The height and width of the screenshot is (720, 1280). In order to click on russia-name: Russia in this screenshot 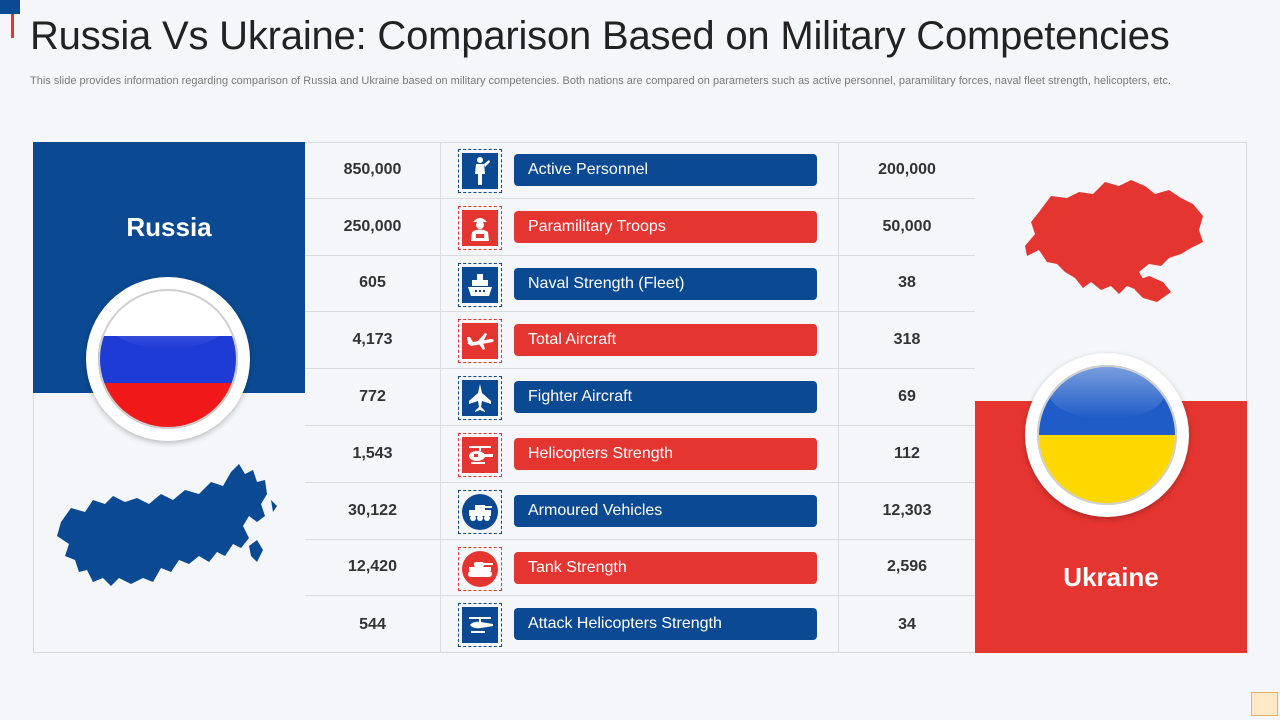, I will do `click(169, 227)`.